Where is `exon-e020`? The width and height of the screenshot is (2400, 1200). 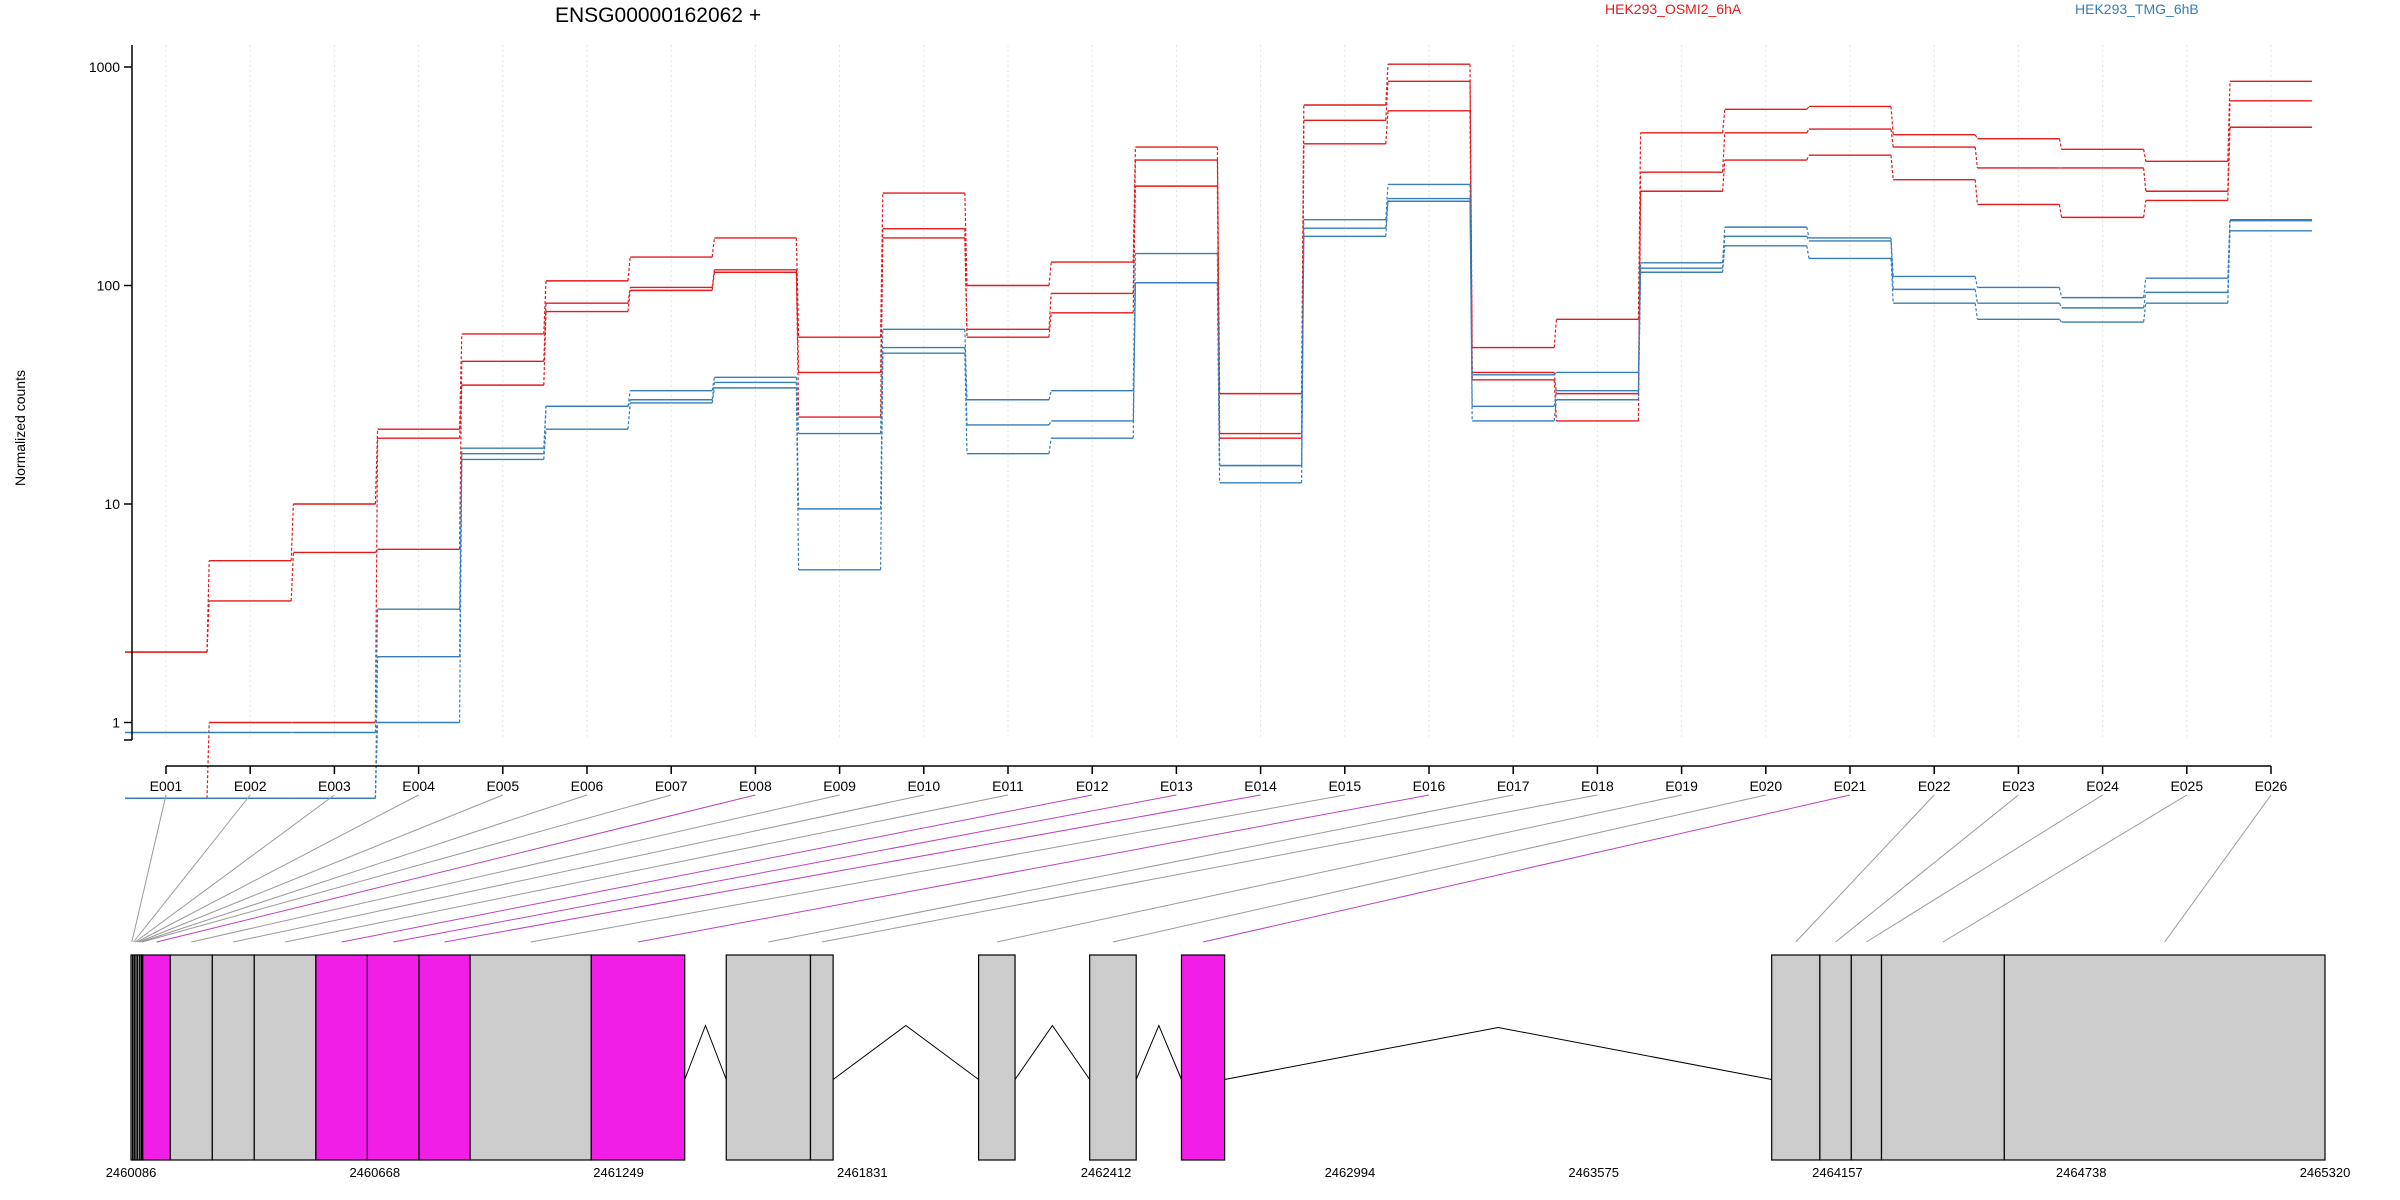
exon-e020 is located at coordinates (1113, 1057).